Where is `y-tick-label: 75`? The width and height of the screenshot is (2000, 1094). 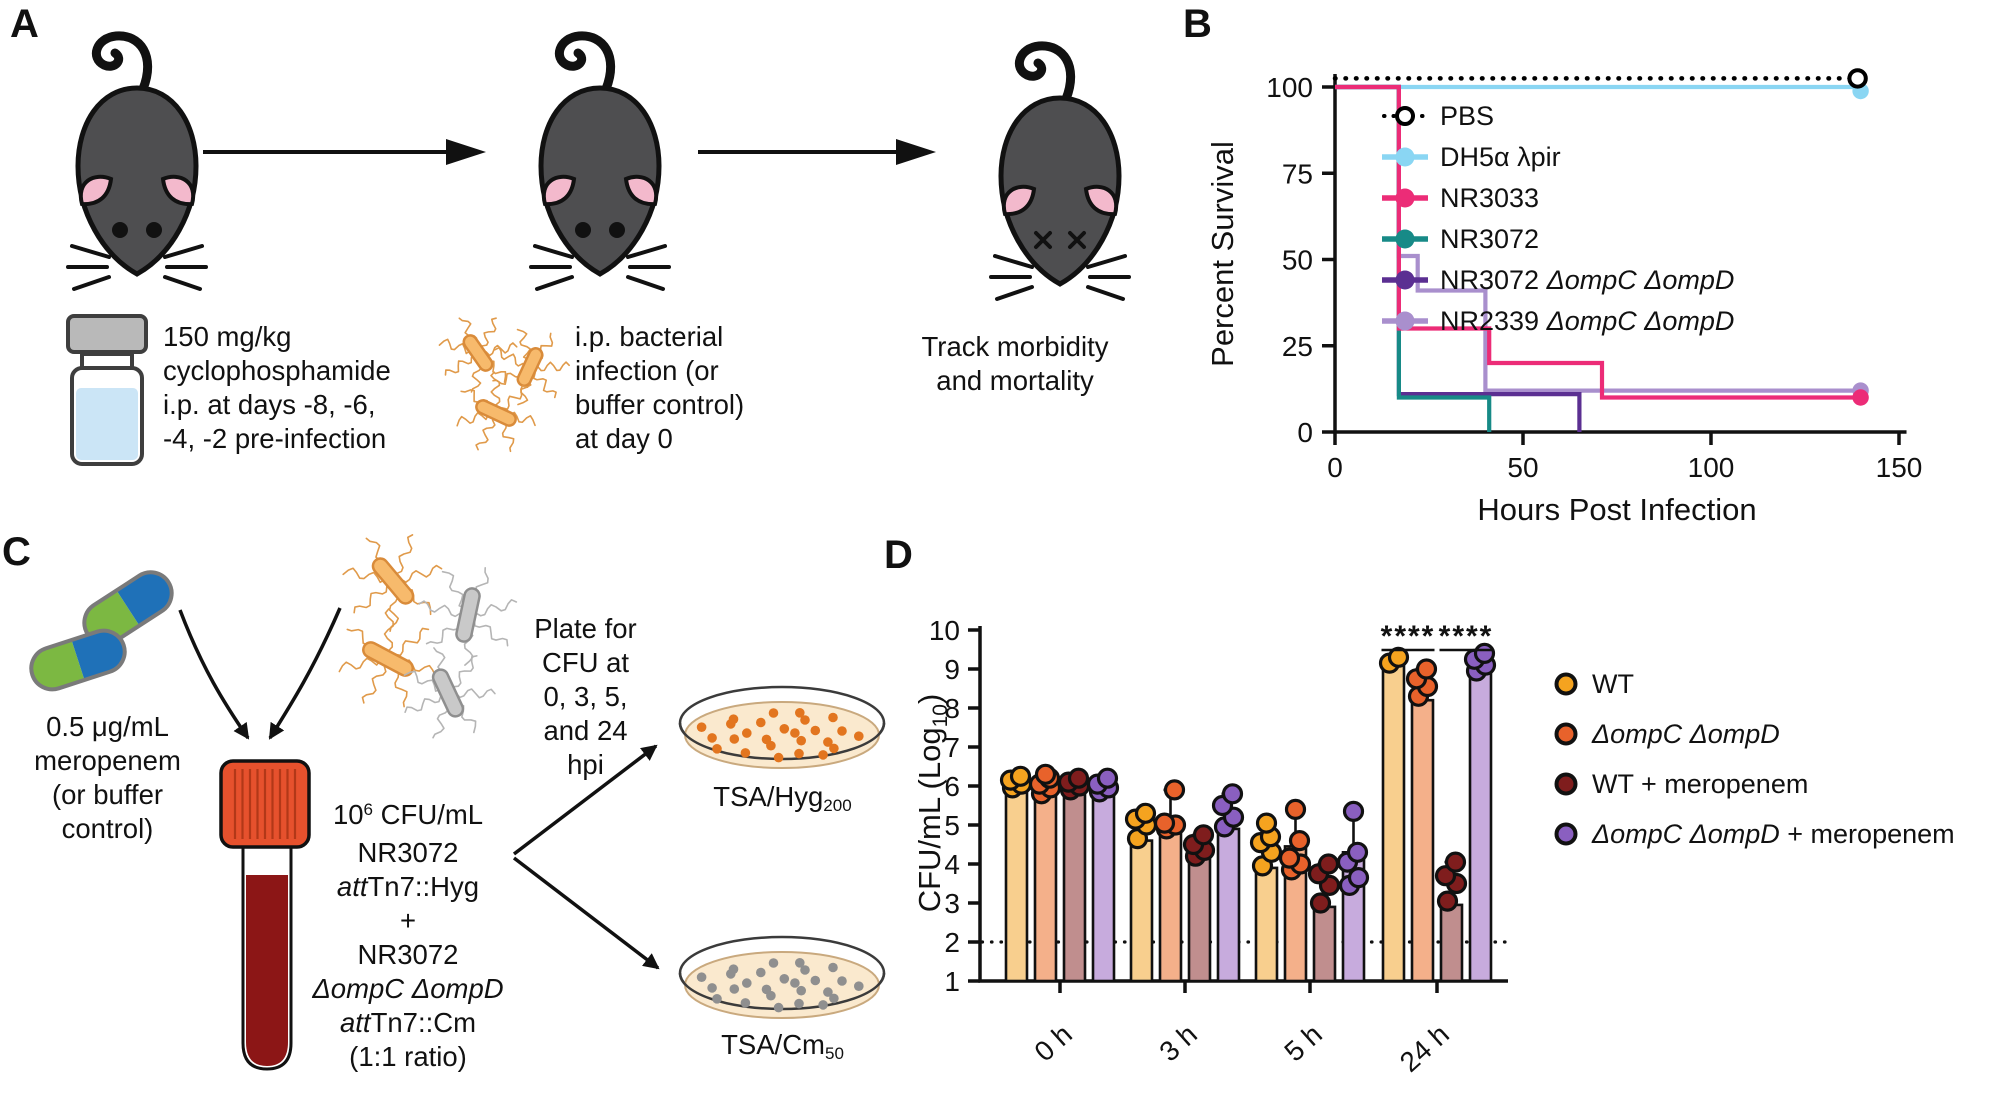
y-tick-label: 75 is located at coordinates (1297, 173).